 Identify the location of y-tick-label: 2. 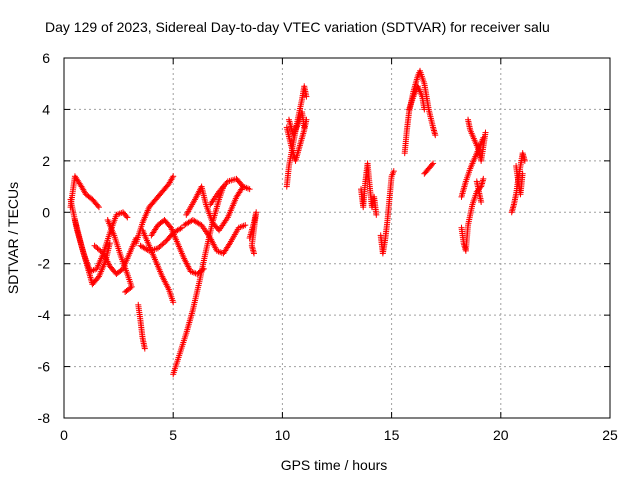
(46, 161).